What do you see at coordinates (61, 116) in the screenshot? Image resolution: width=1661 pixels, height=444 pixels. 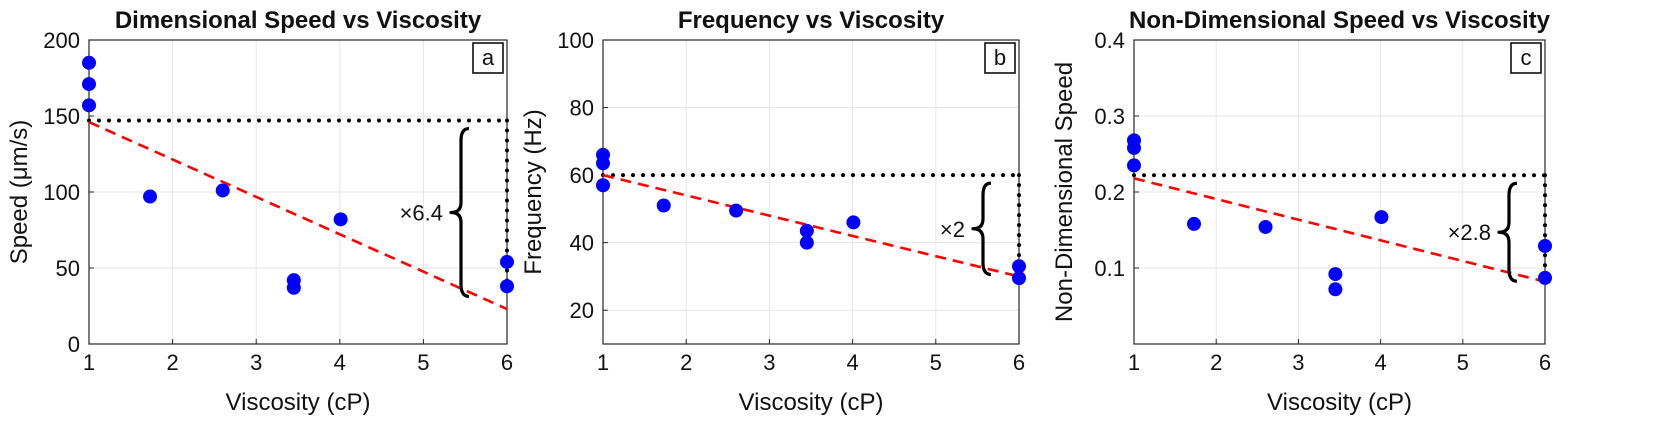 I see `y-tick-label: 150` at bounding box center [61, 116].